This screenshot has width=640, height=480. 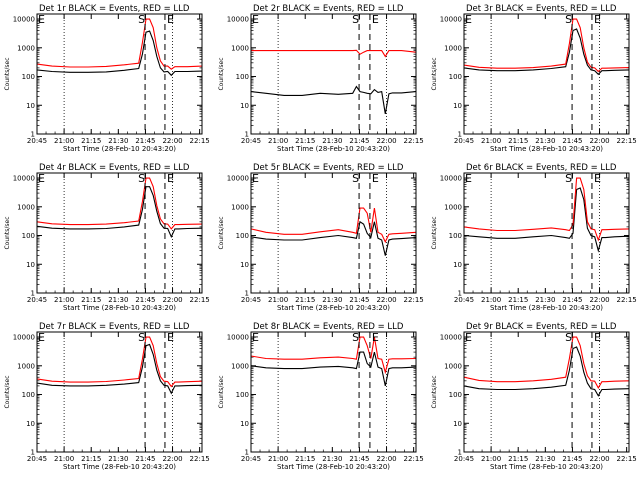 I want to click on panel-title: Det 5r BLACK = Events, RED = LLD, so click(x=328, y=168).